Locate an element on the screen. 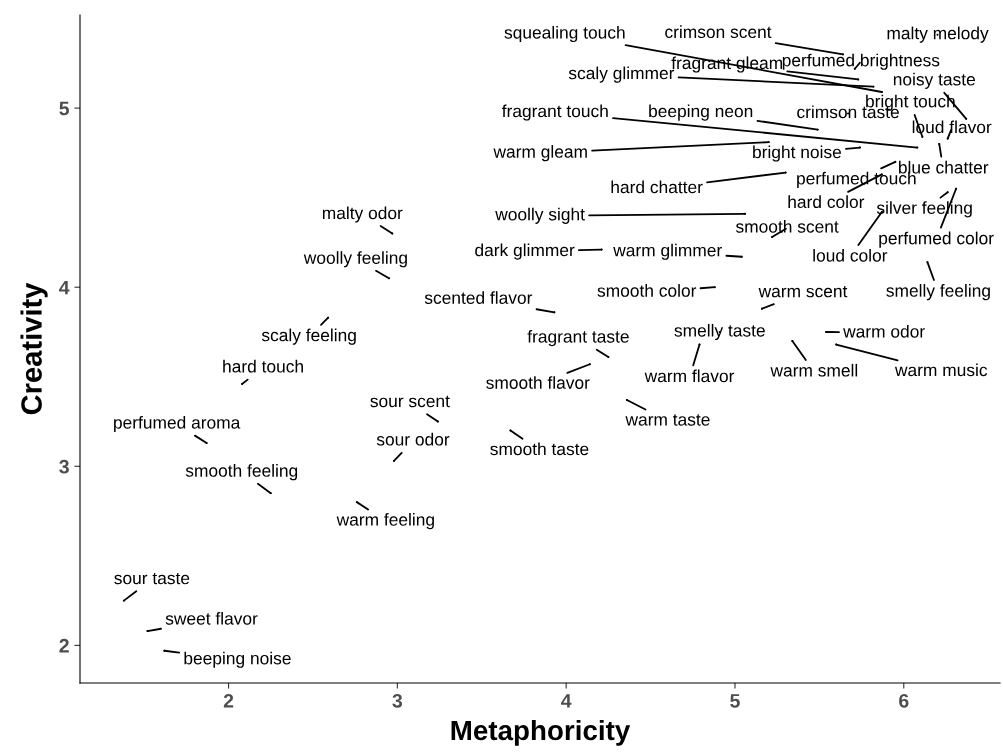 The image size is (1003, 756). data-label: fragrant taste is located at coordinates (578, 338).